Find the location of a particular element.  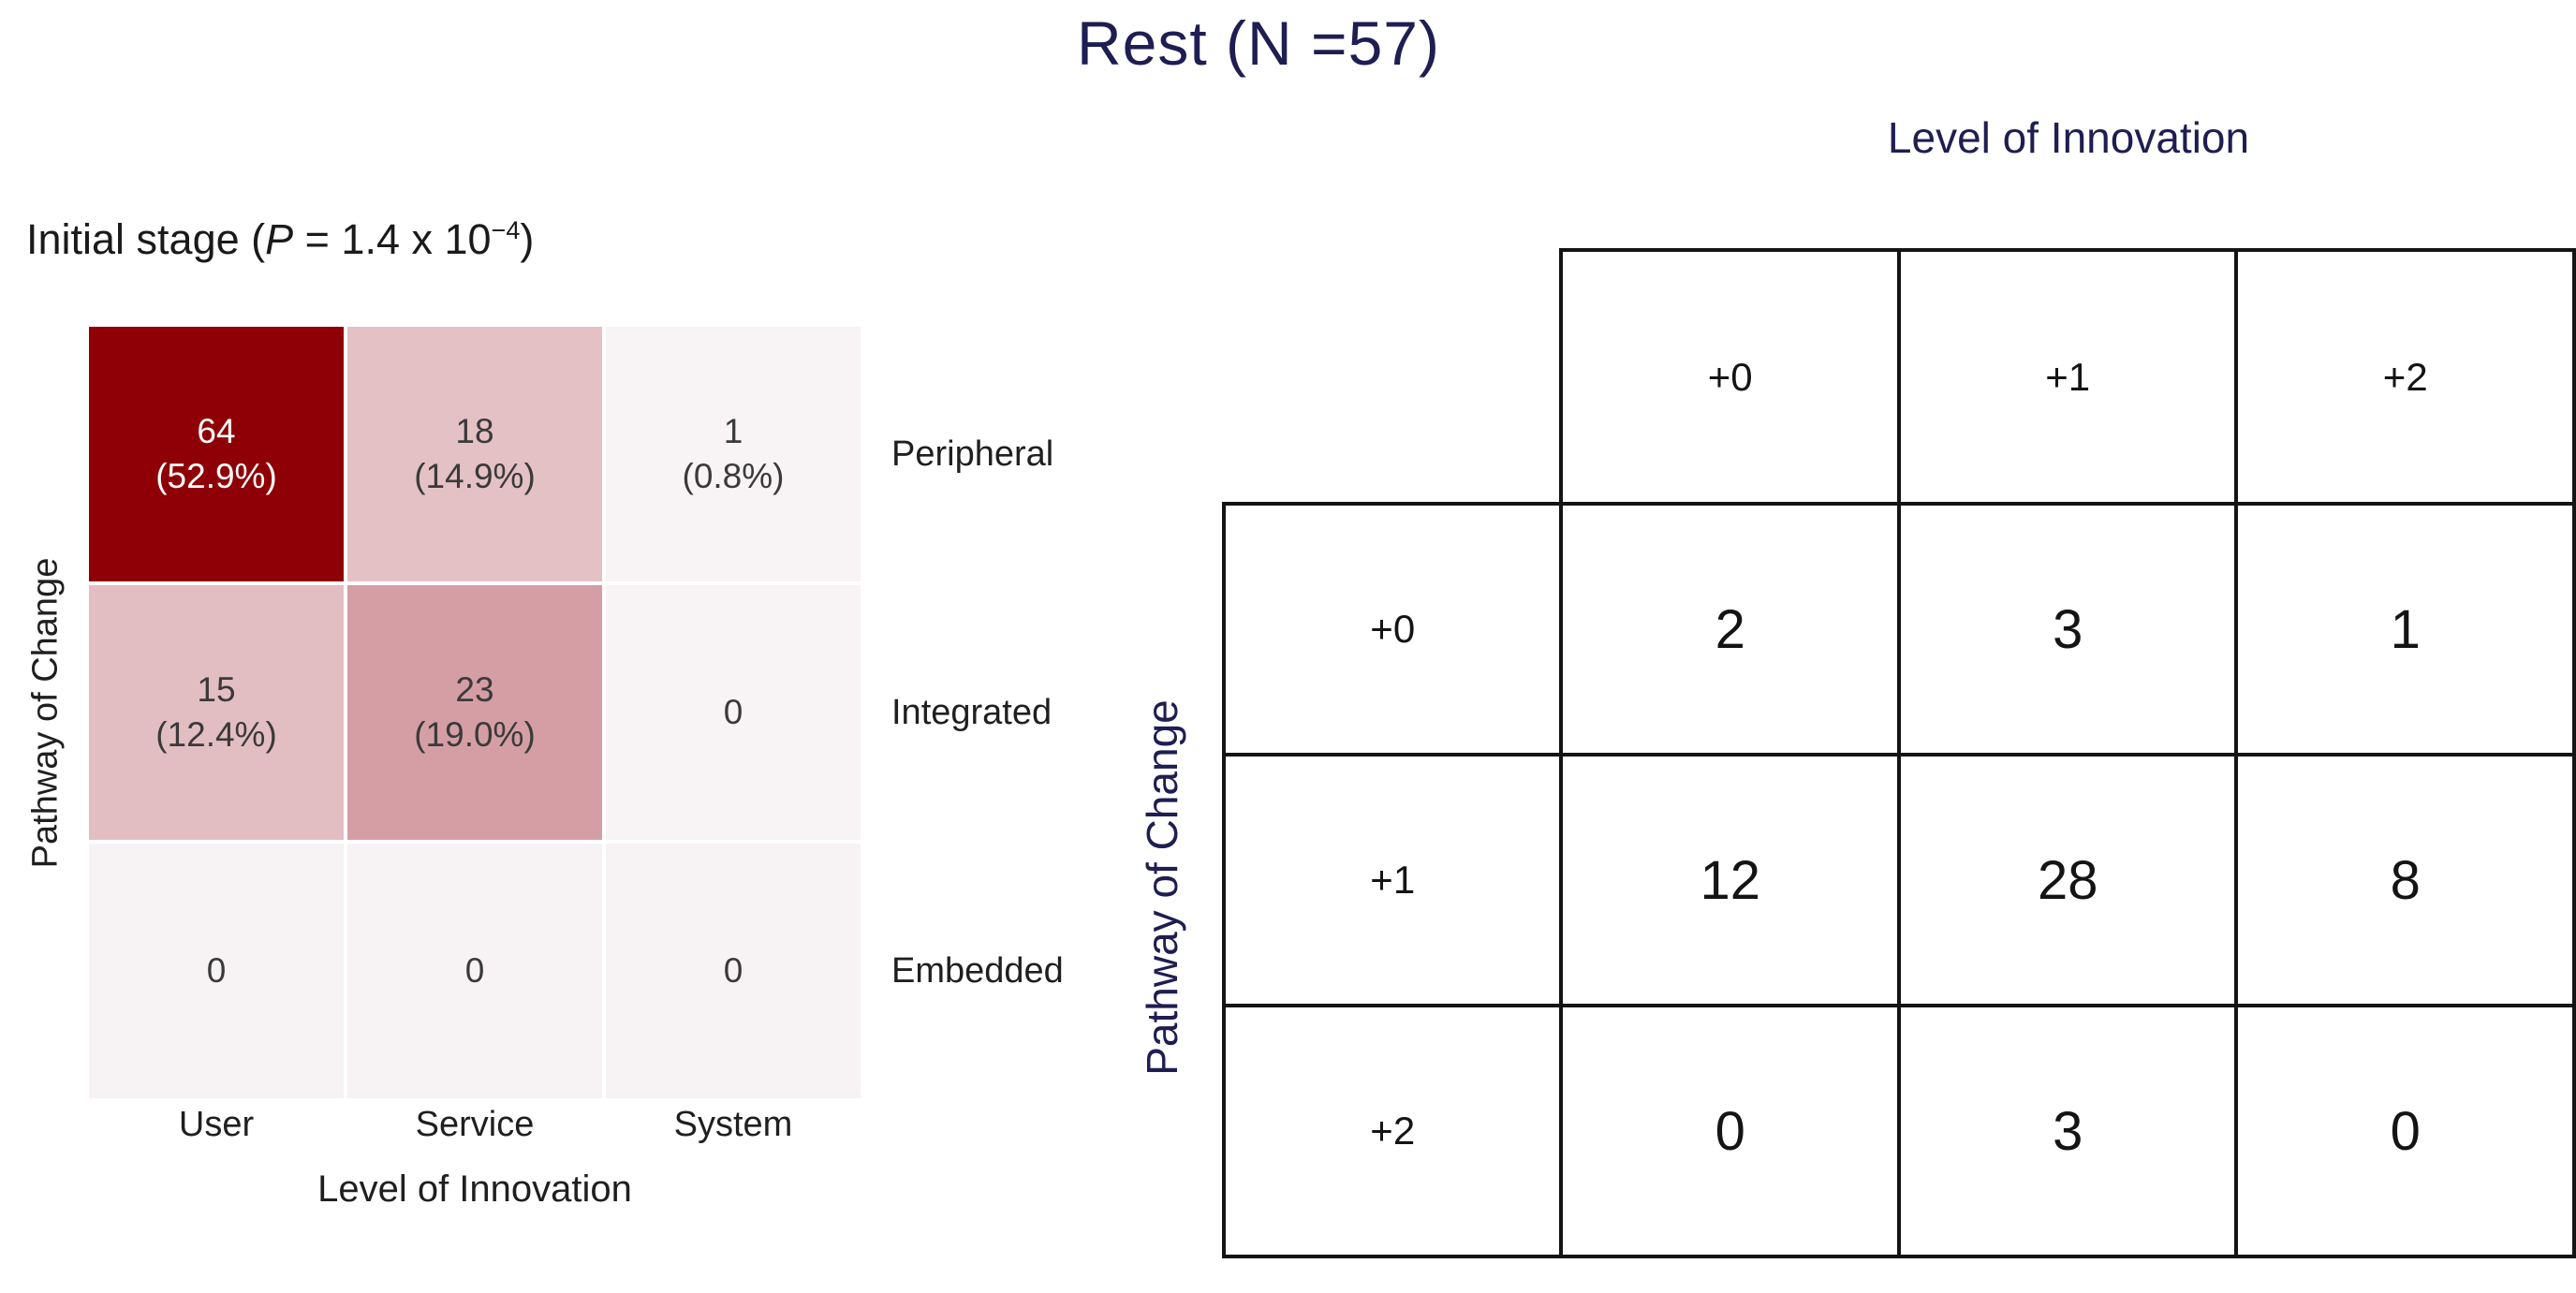

table-col-header-1: +1 is located at coordinates (2067, 377).